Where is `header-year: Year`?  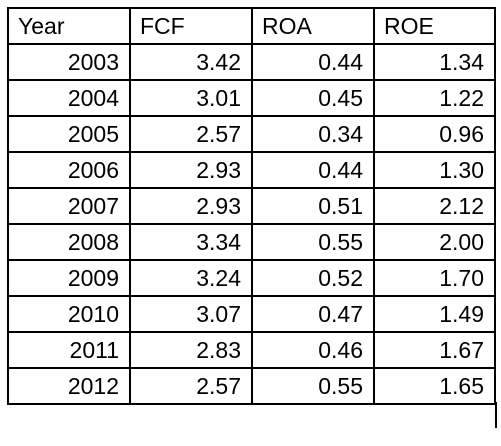 header-year: Year is located at coordinates (69, 26).